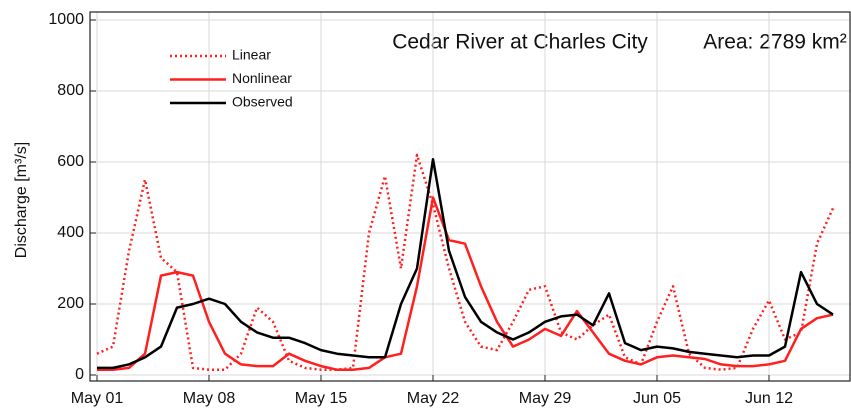  I want to click on x-tick-label: May 08, so click(209, 398).